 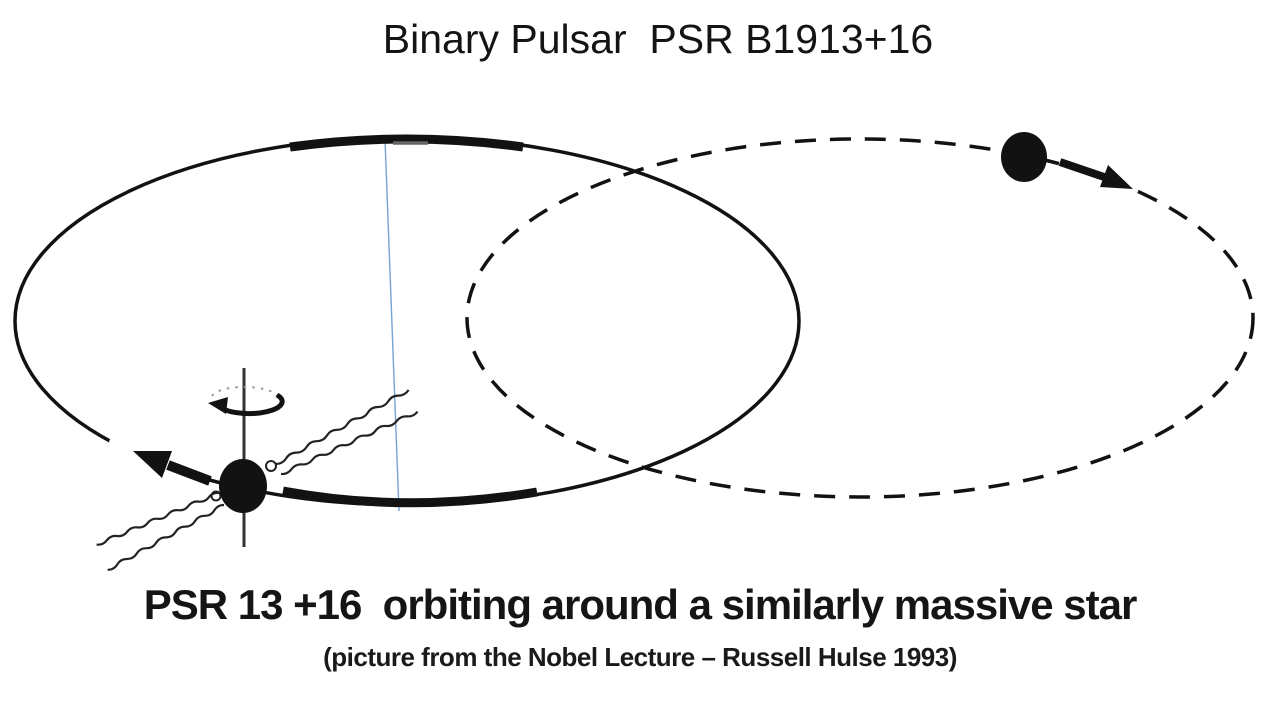 I want to click on spin-rotation-arrowhead-icon, so click(x=218, y=405).